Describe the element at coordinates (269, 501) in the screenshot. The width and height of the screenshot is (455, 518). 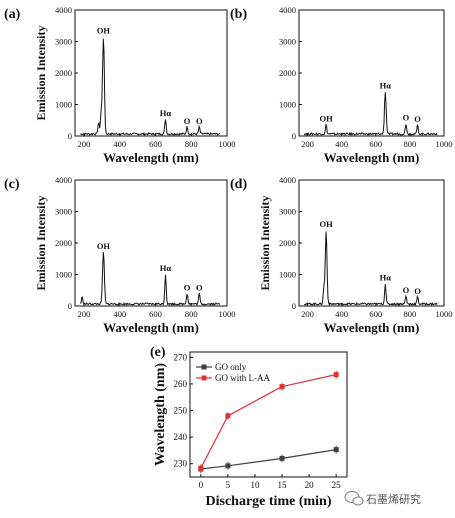
I see `x-axis-label: Discharge time (min)` at that location.